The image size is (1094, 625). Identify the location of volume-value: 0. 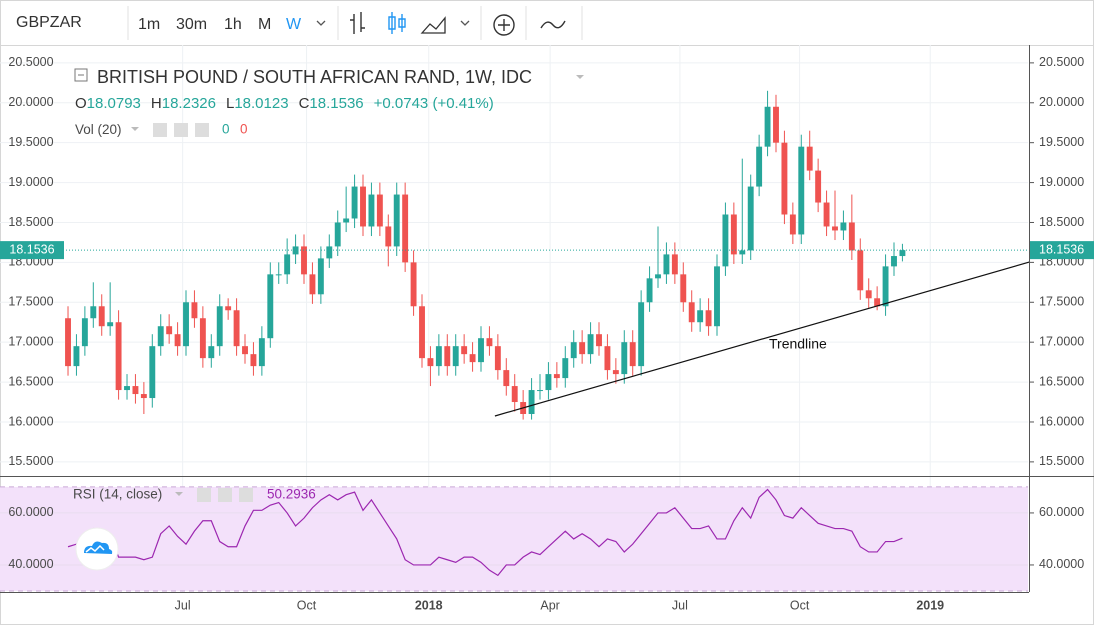
(226, 129).